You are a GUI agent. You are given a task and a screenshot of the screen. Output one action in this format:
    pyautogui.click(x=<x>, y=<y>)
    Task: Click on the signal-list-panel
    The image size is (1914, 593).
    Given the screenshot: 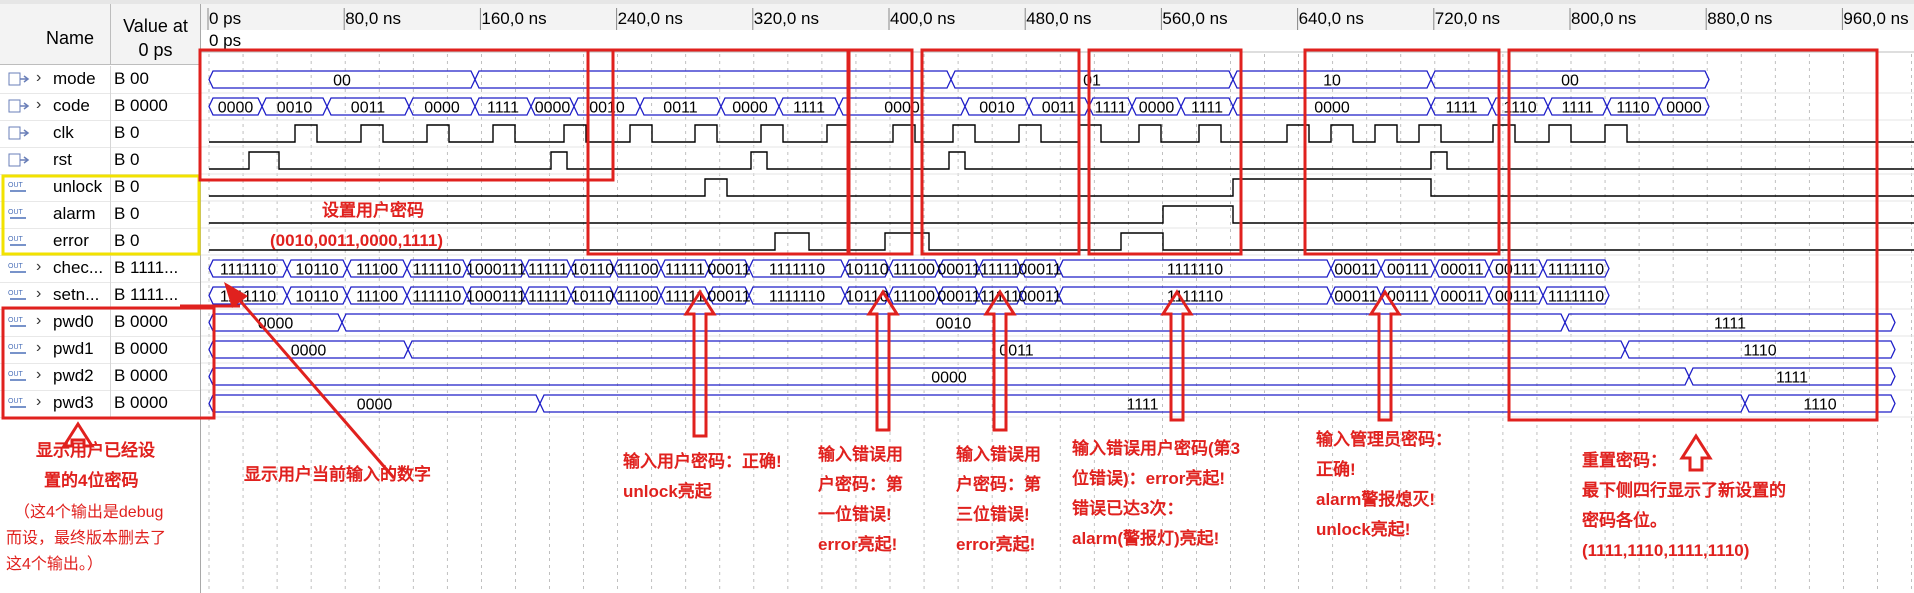 What is the action you would take?
    pyautogui.click(x=100, y=298)
    